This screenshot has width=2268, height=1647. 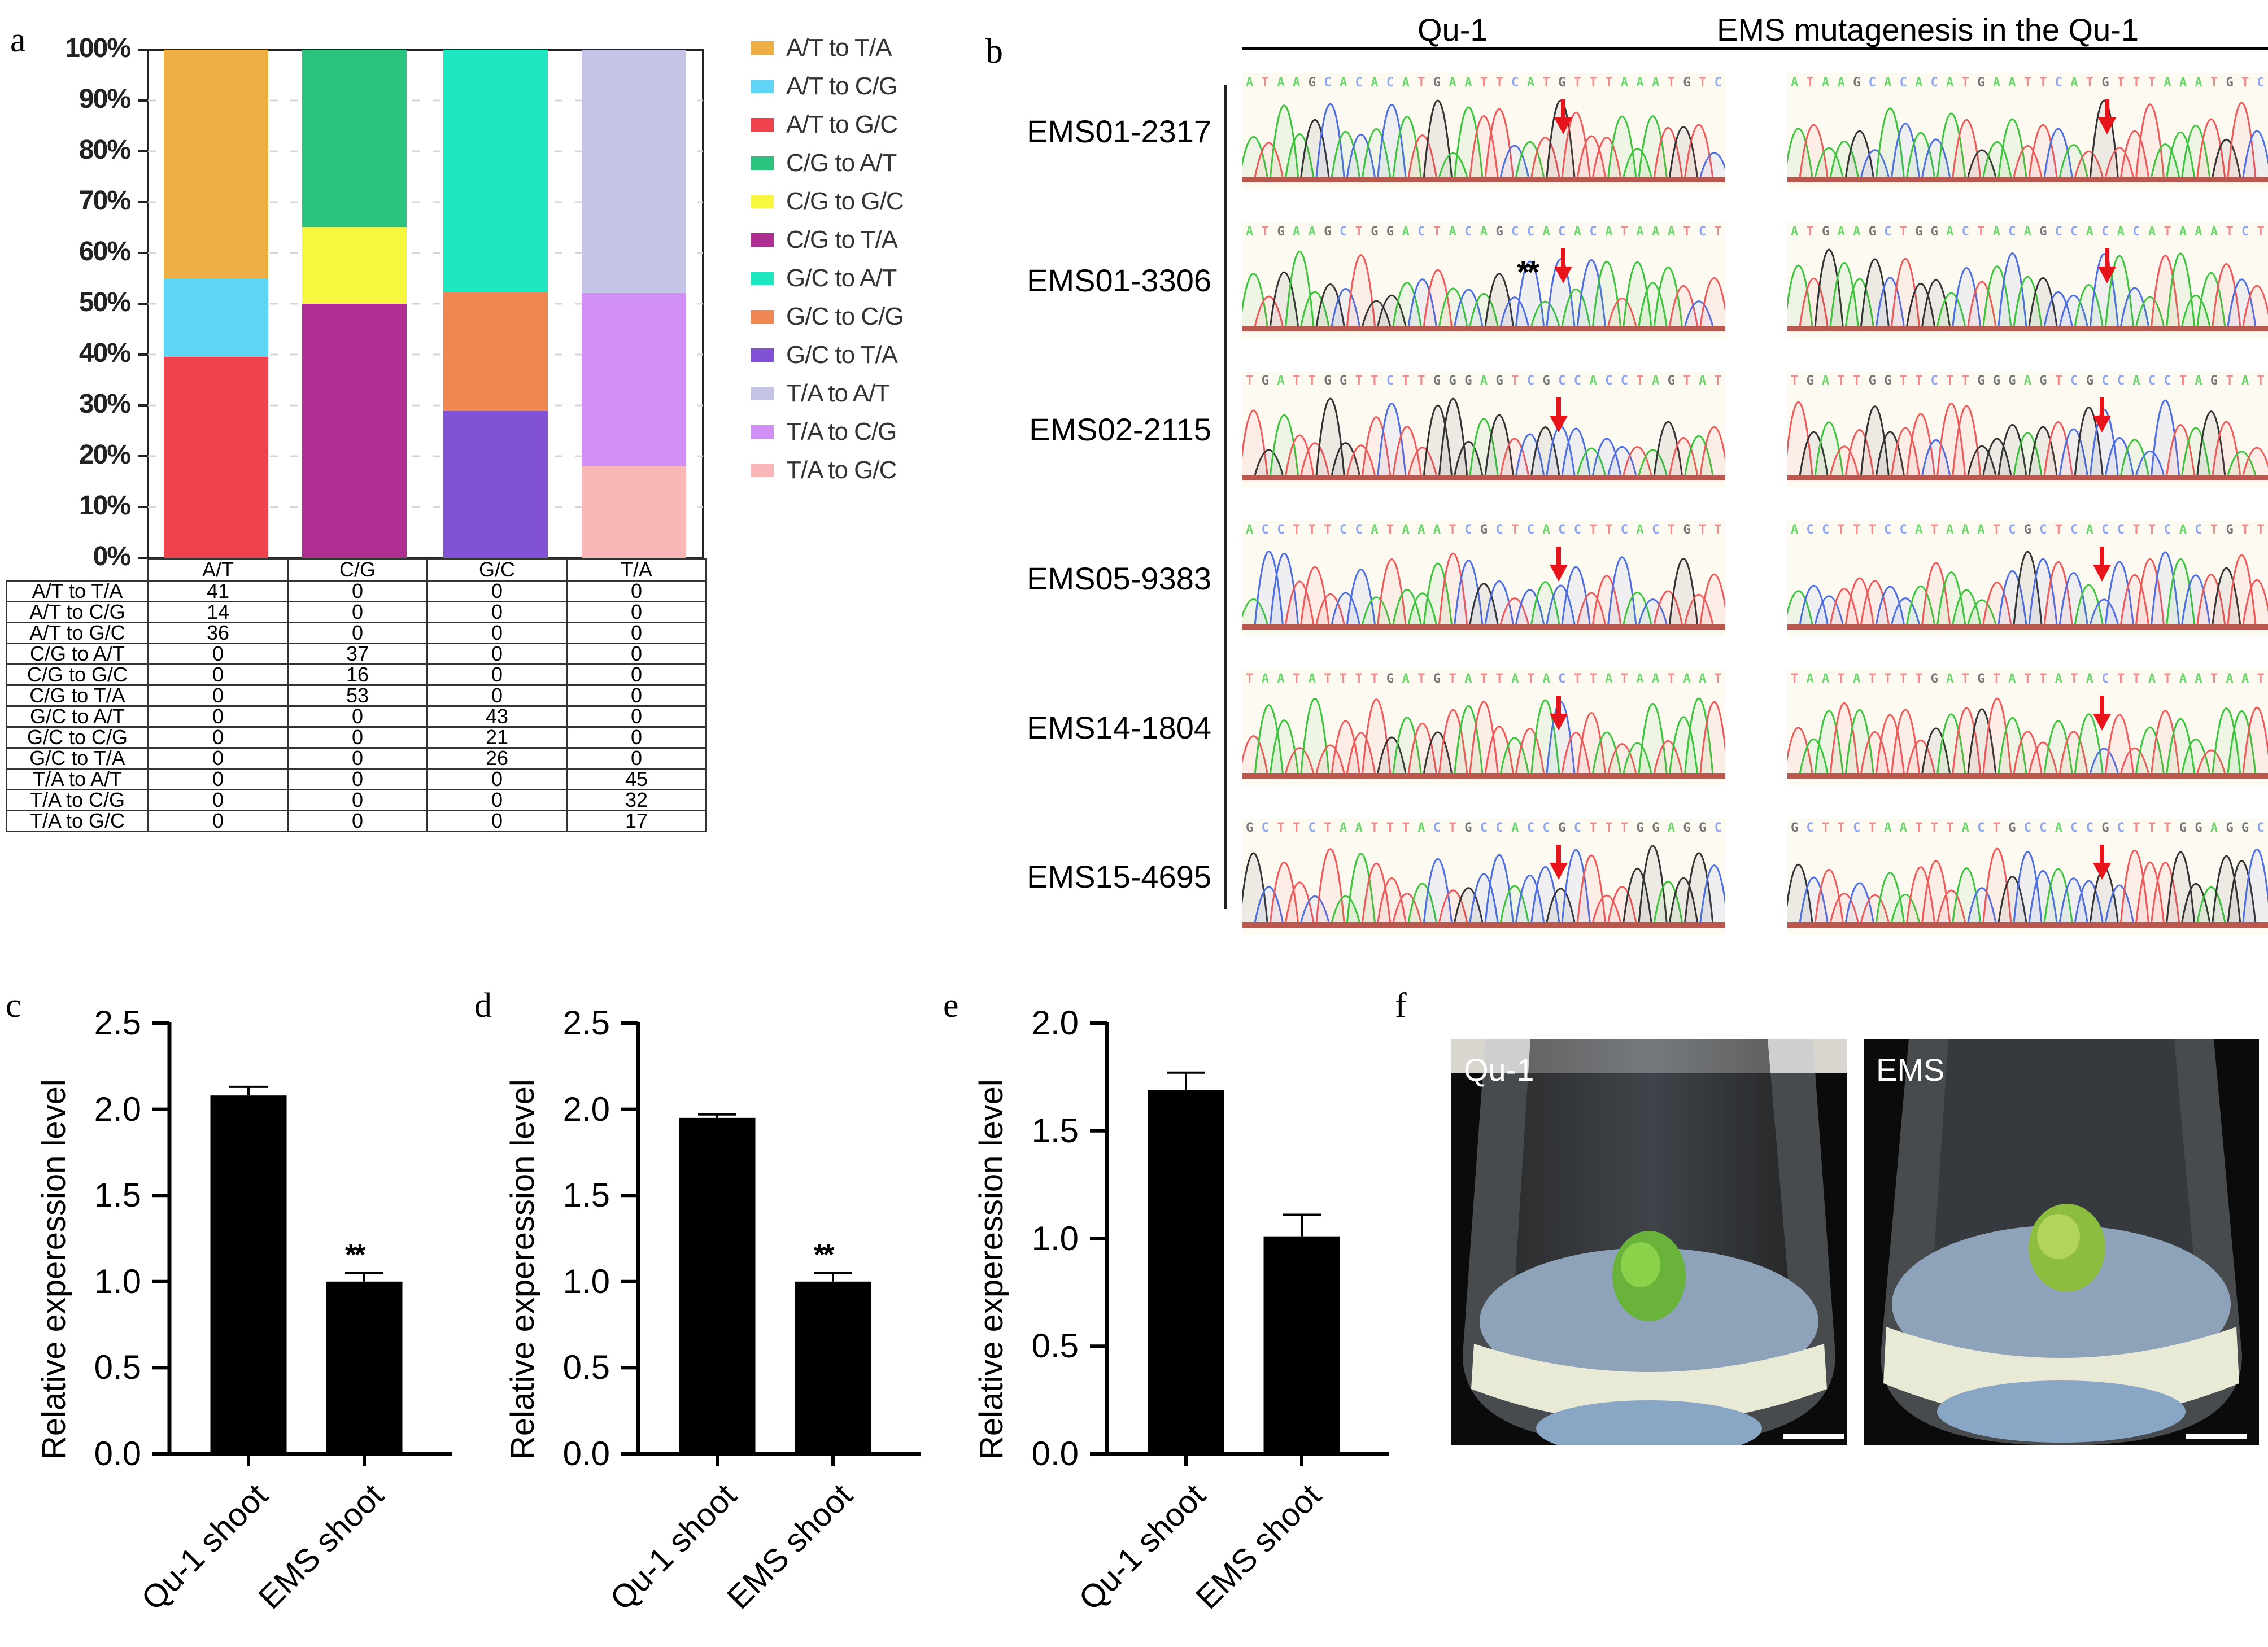 What do you see at coordinates (842, 86) in the screenshot?
I see `legend-label: A/T to C/G` at bounding box center [842, 86].